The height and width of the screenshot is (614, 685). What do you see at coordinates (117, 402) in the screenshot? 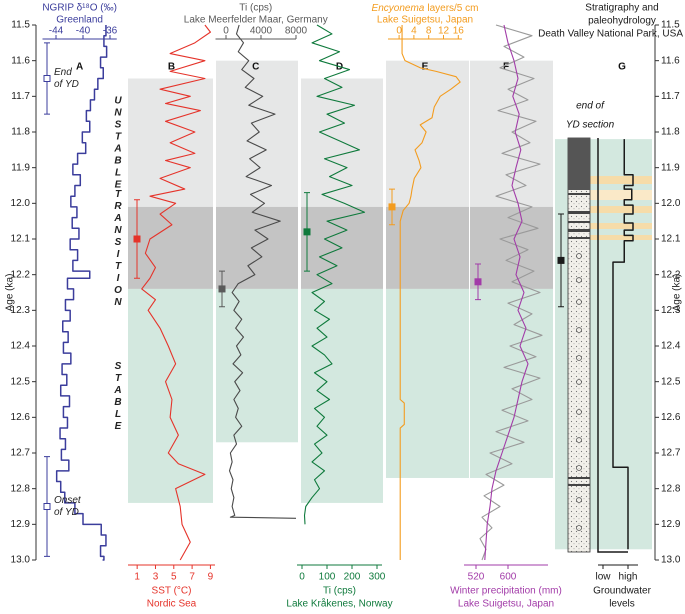
I see `zone-letter: B` at bounding box center [117, 402].